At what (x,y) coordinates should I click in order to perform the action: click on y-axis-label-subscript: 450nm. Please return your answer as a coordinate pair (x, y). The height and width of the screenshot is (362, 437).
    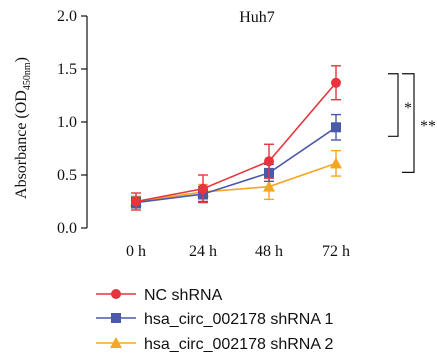
    Looking at the image, I should click on (27, 76).